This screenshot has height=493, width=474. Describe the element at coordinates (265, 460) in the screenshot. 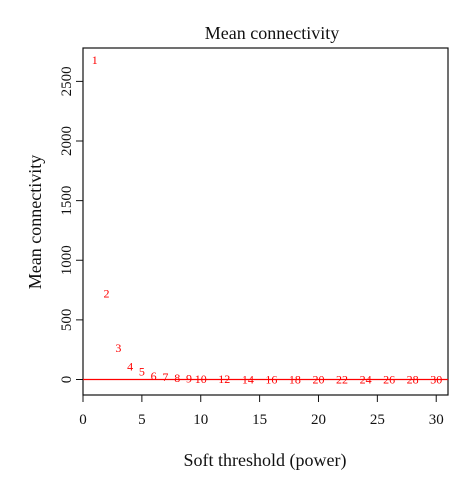

I see `x-axis-label: Soft threshold (power)` at that location.